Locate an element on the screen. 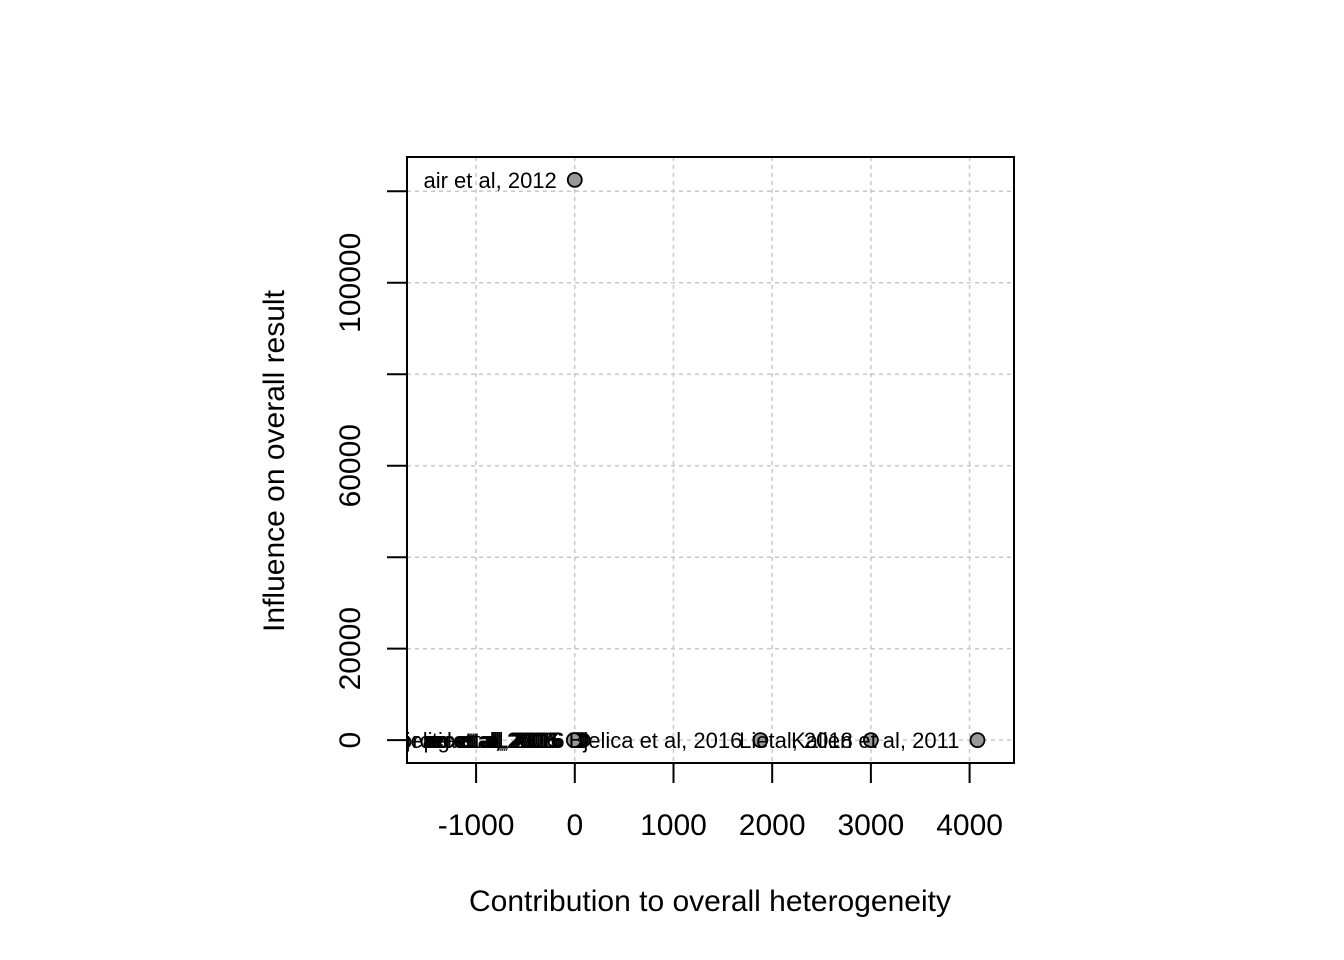 This screenshot has height=960, width=1344. point-label-8: pe et al, 2018 is located at coordinates (489, 740).